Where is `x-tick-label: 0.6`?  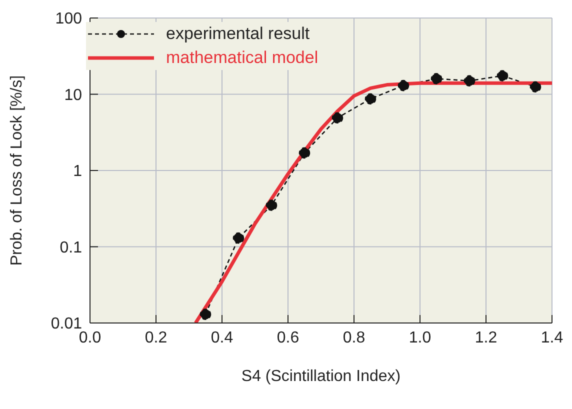 x-tick-label: 0.6 is located at coordinates (288, 337).